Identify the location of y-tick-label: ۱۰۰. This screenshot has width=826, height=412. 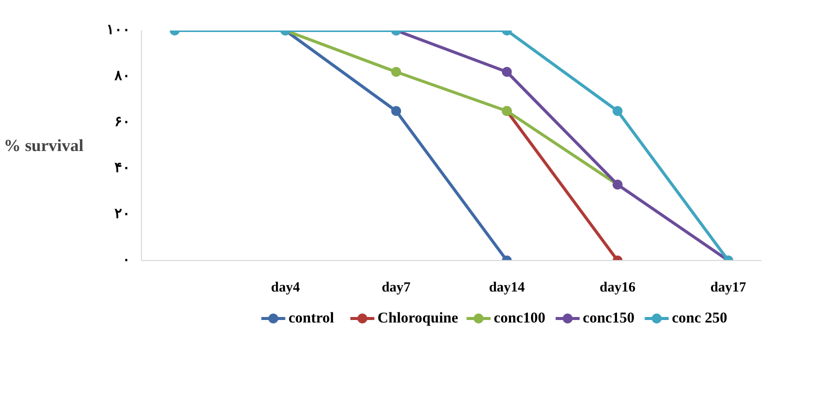
(118, 30).